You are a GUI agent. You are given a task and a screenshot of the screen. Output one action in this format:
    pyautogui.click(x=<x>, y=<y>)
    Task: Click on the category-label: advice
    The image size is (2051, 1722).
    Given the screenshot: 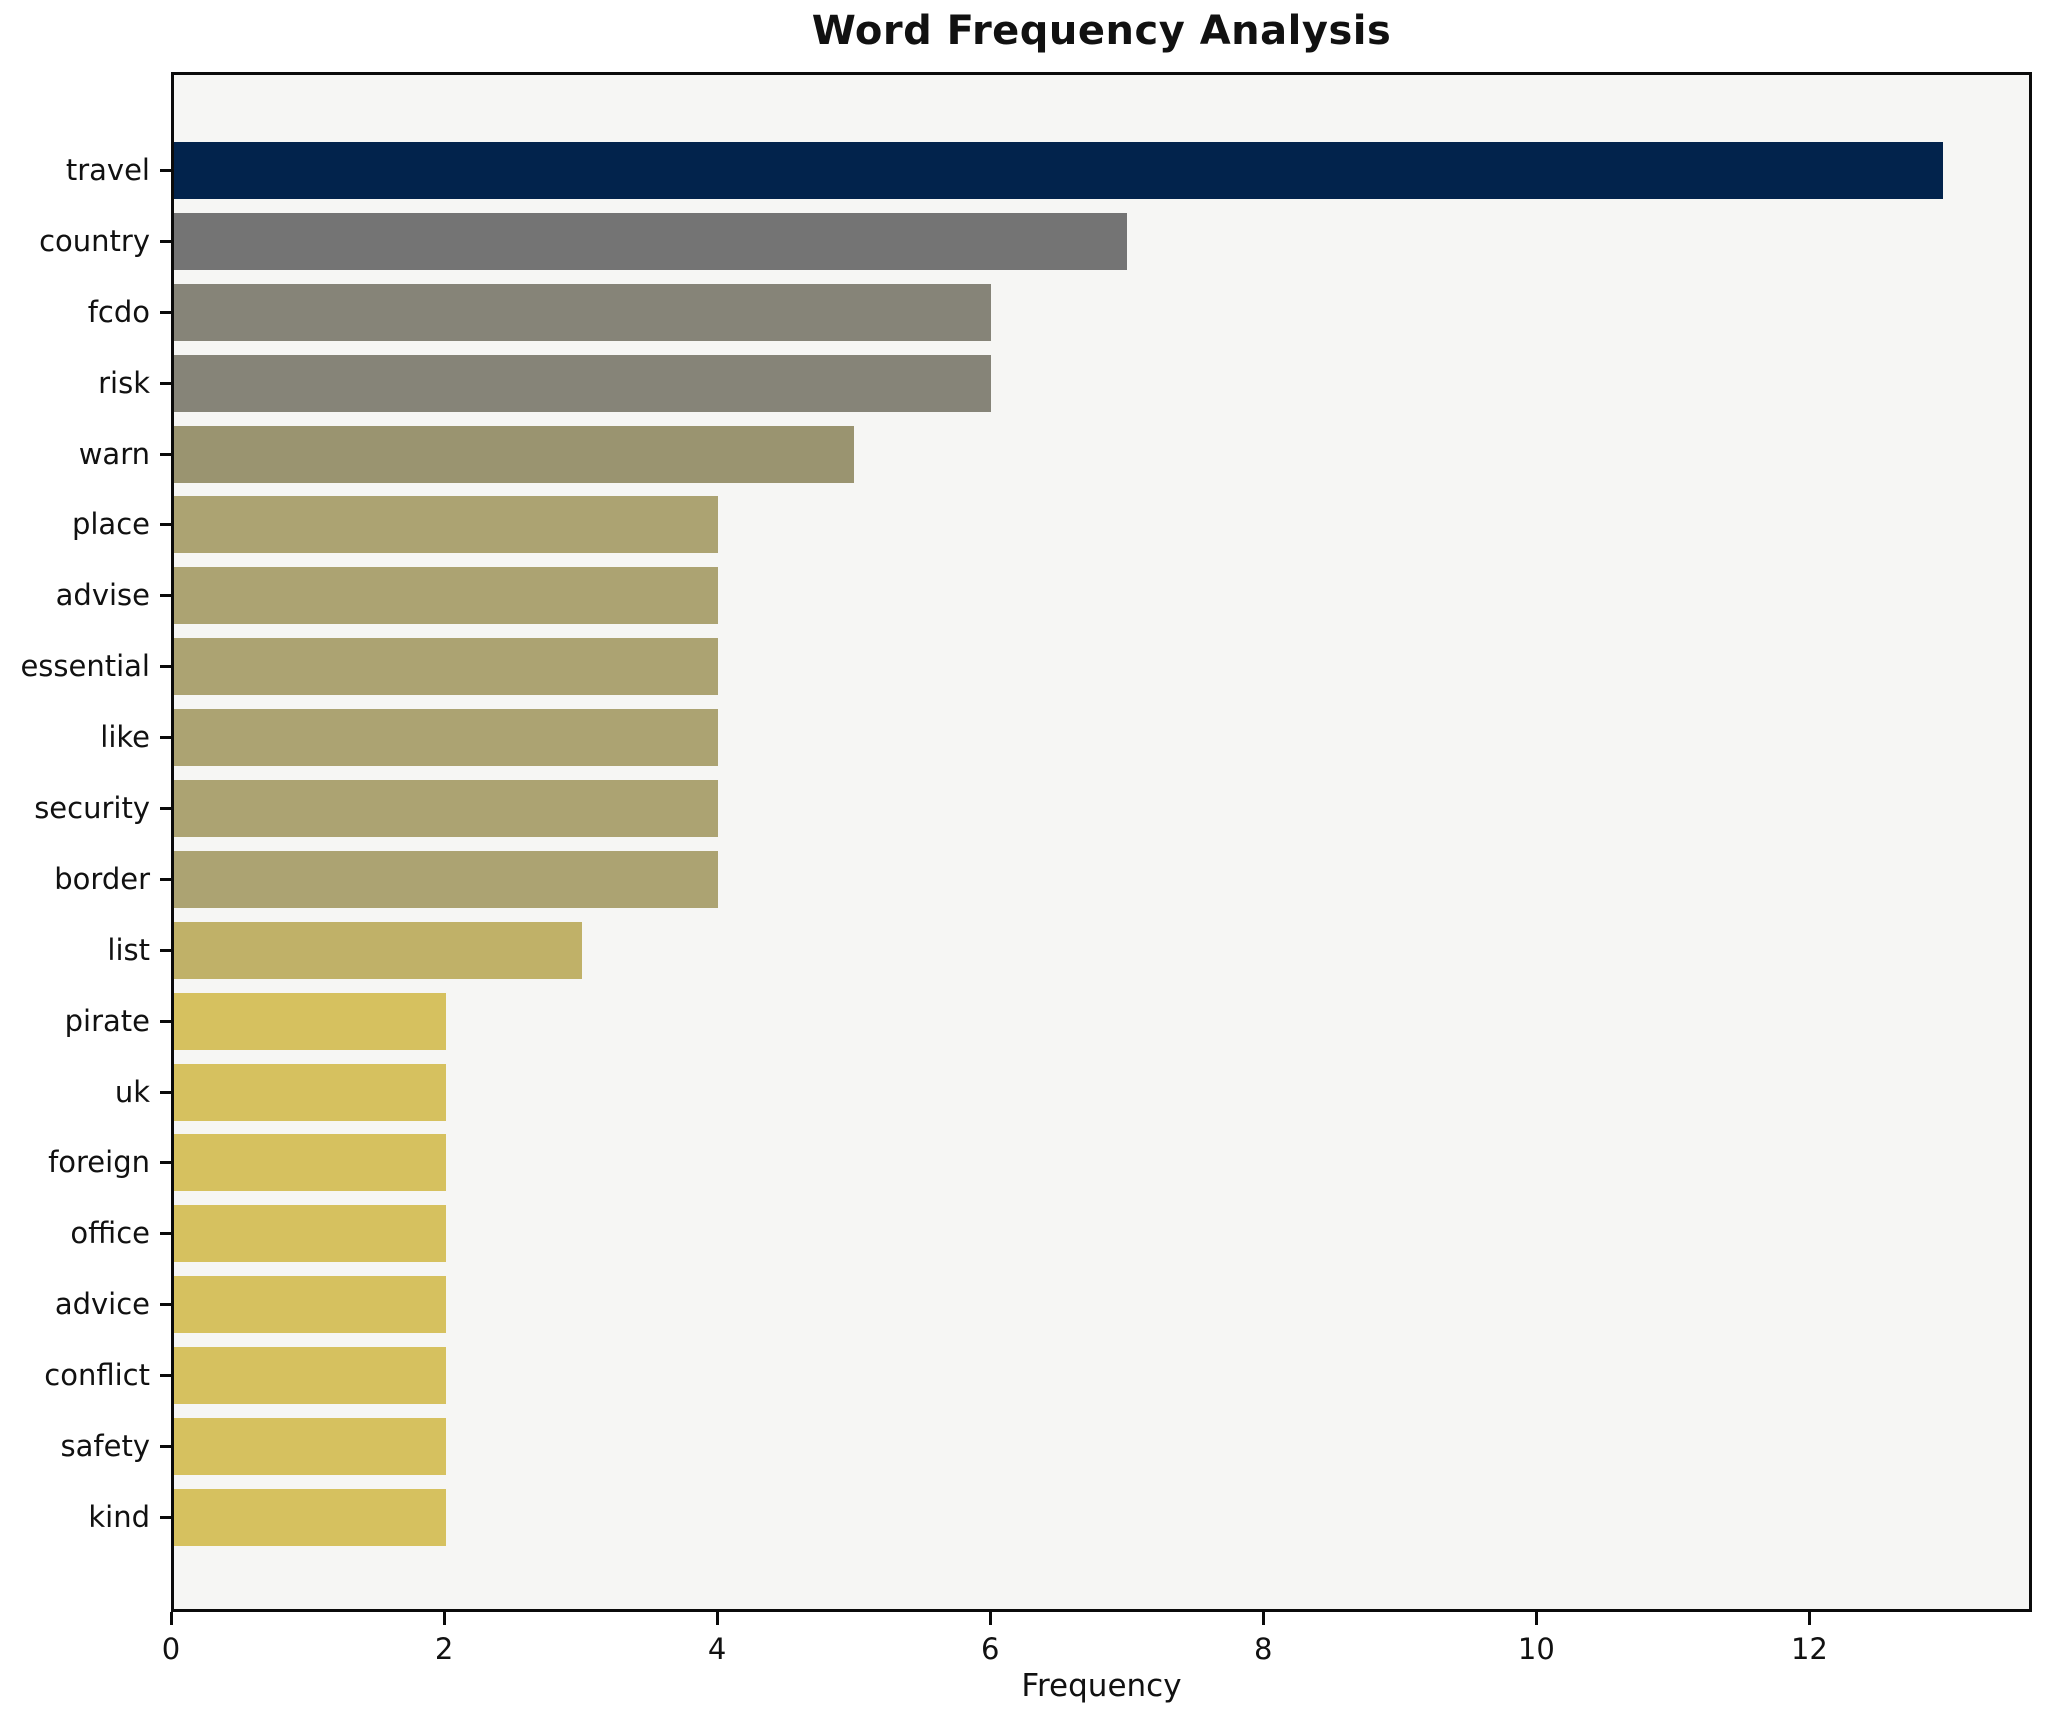 What is the action you would take?
    pyautogui.click(x=102, y=1304)
    